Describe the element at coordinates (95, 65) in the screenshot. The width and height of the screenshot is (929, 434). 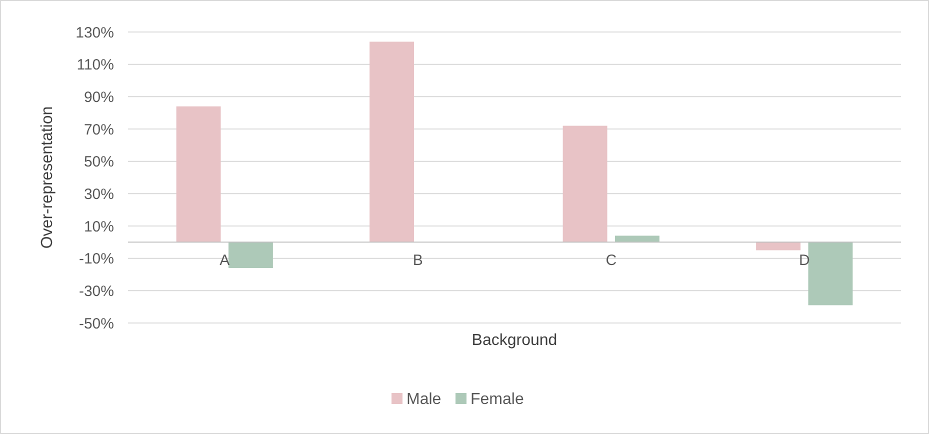
I see `y-tick-label: 110%` at that location.